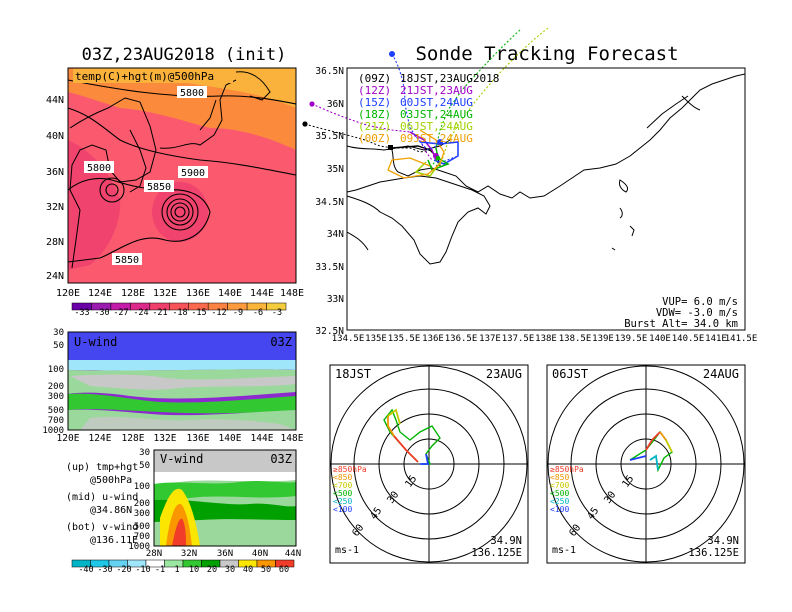 This screenshot has width=792, height=612. Describe the element at coordinates (374, 90) in the screenshot. I see `launch-label: (12Z)` at that location.